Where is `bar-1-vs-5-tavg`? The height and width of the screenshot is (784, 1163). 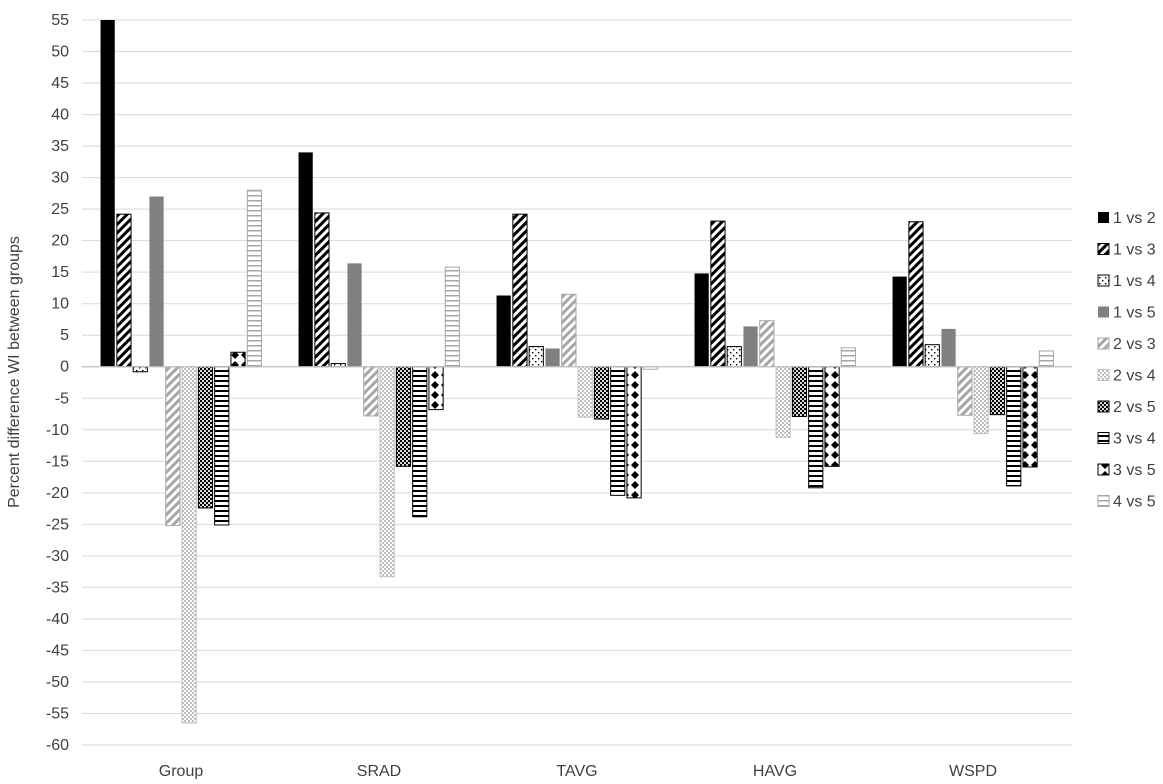 bar-1-vs-5-tavg is located at coordinates (552, 357).